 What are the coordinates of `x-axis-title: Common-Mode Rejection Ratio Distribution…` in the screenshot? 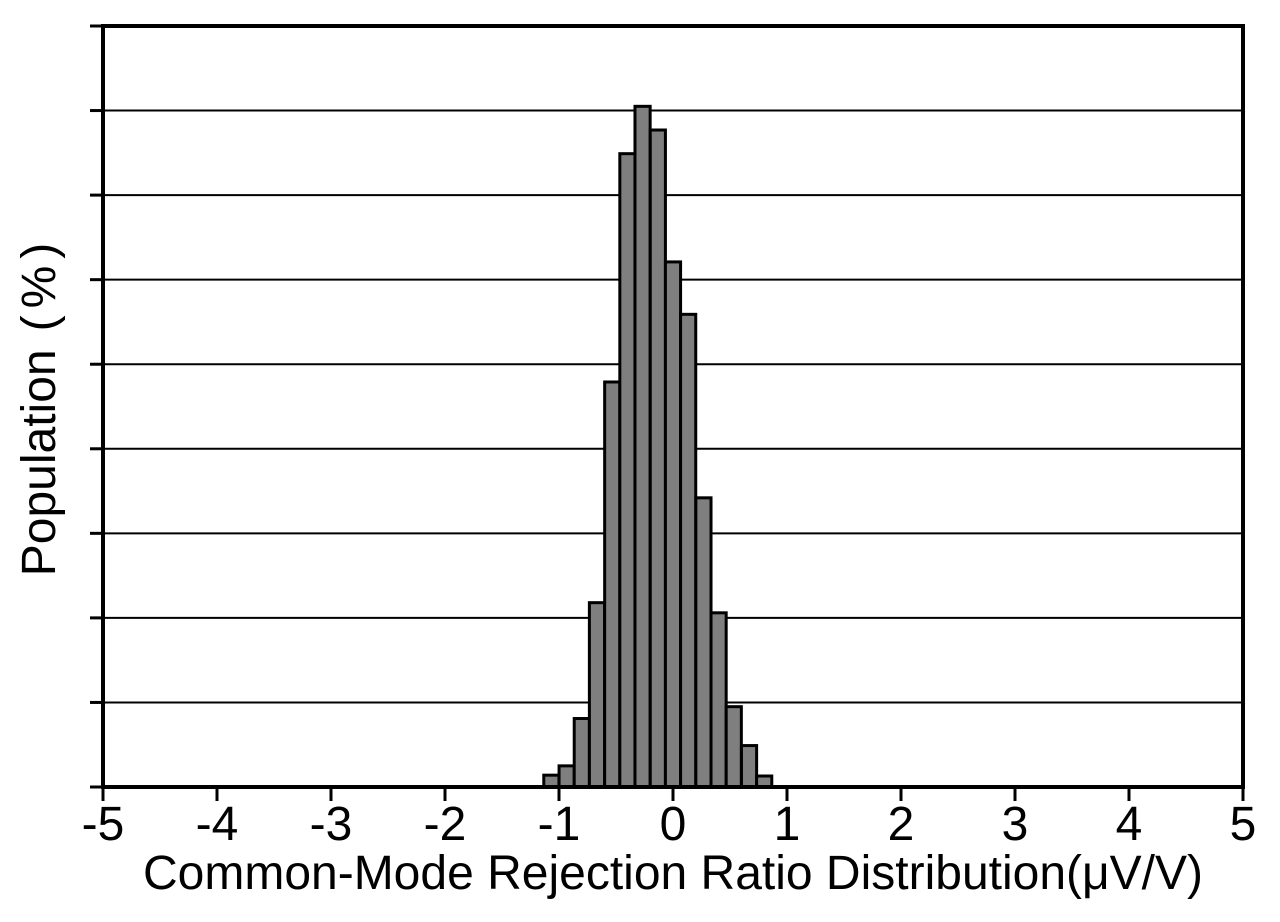 It's located at (673, 874).